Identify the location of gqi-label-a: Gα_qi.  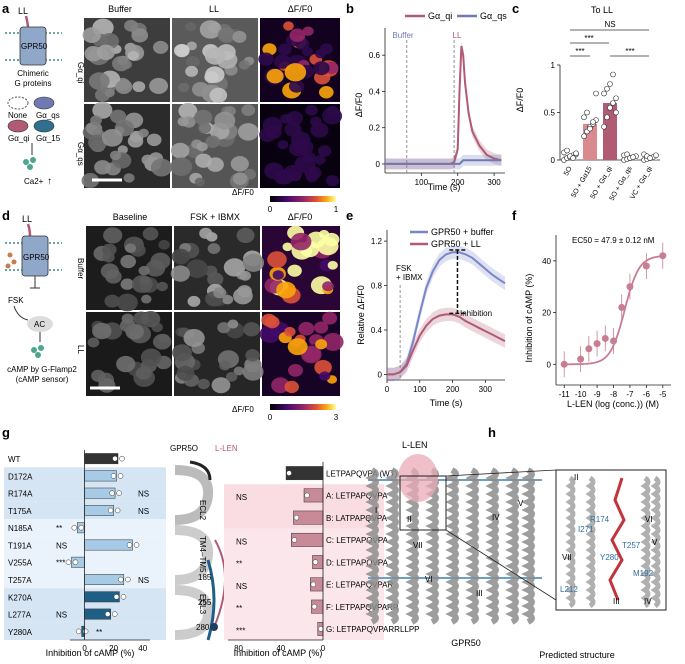
(19, 138).